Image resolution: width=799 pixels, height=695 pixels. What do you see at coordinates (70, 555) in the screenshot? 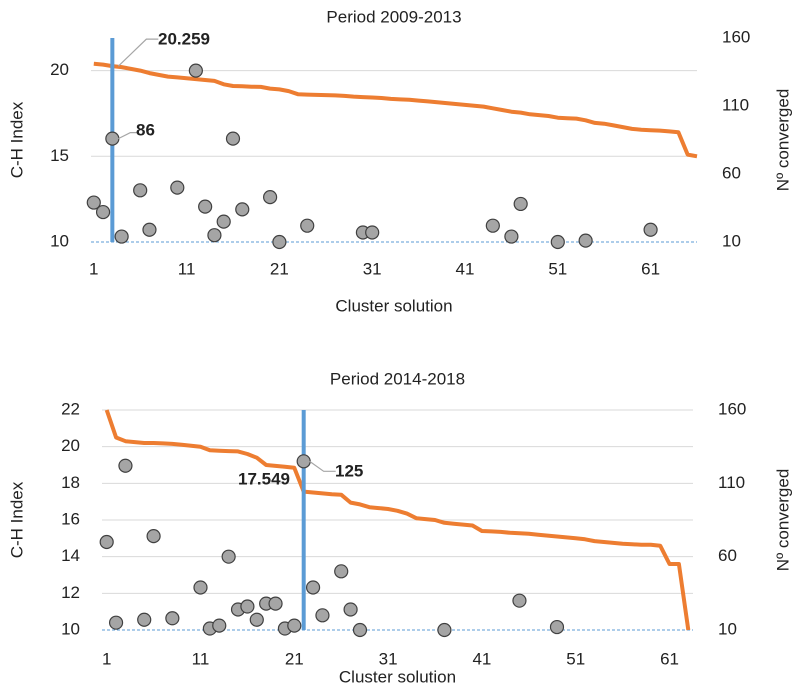
I see `y-tick-label: 14` at bounding box center [70, 555].